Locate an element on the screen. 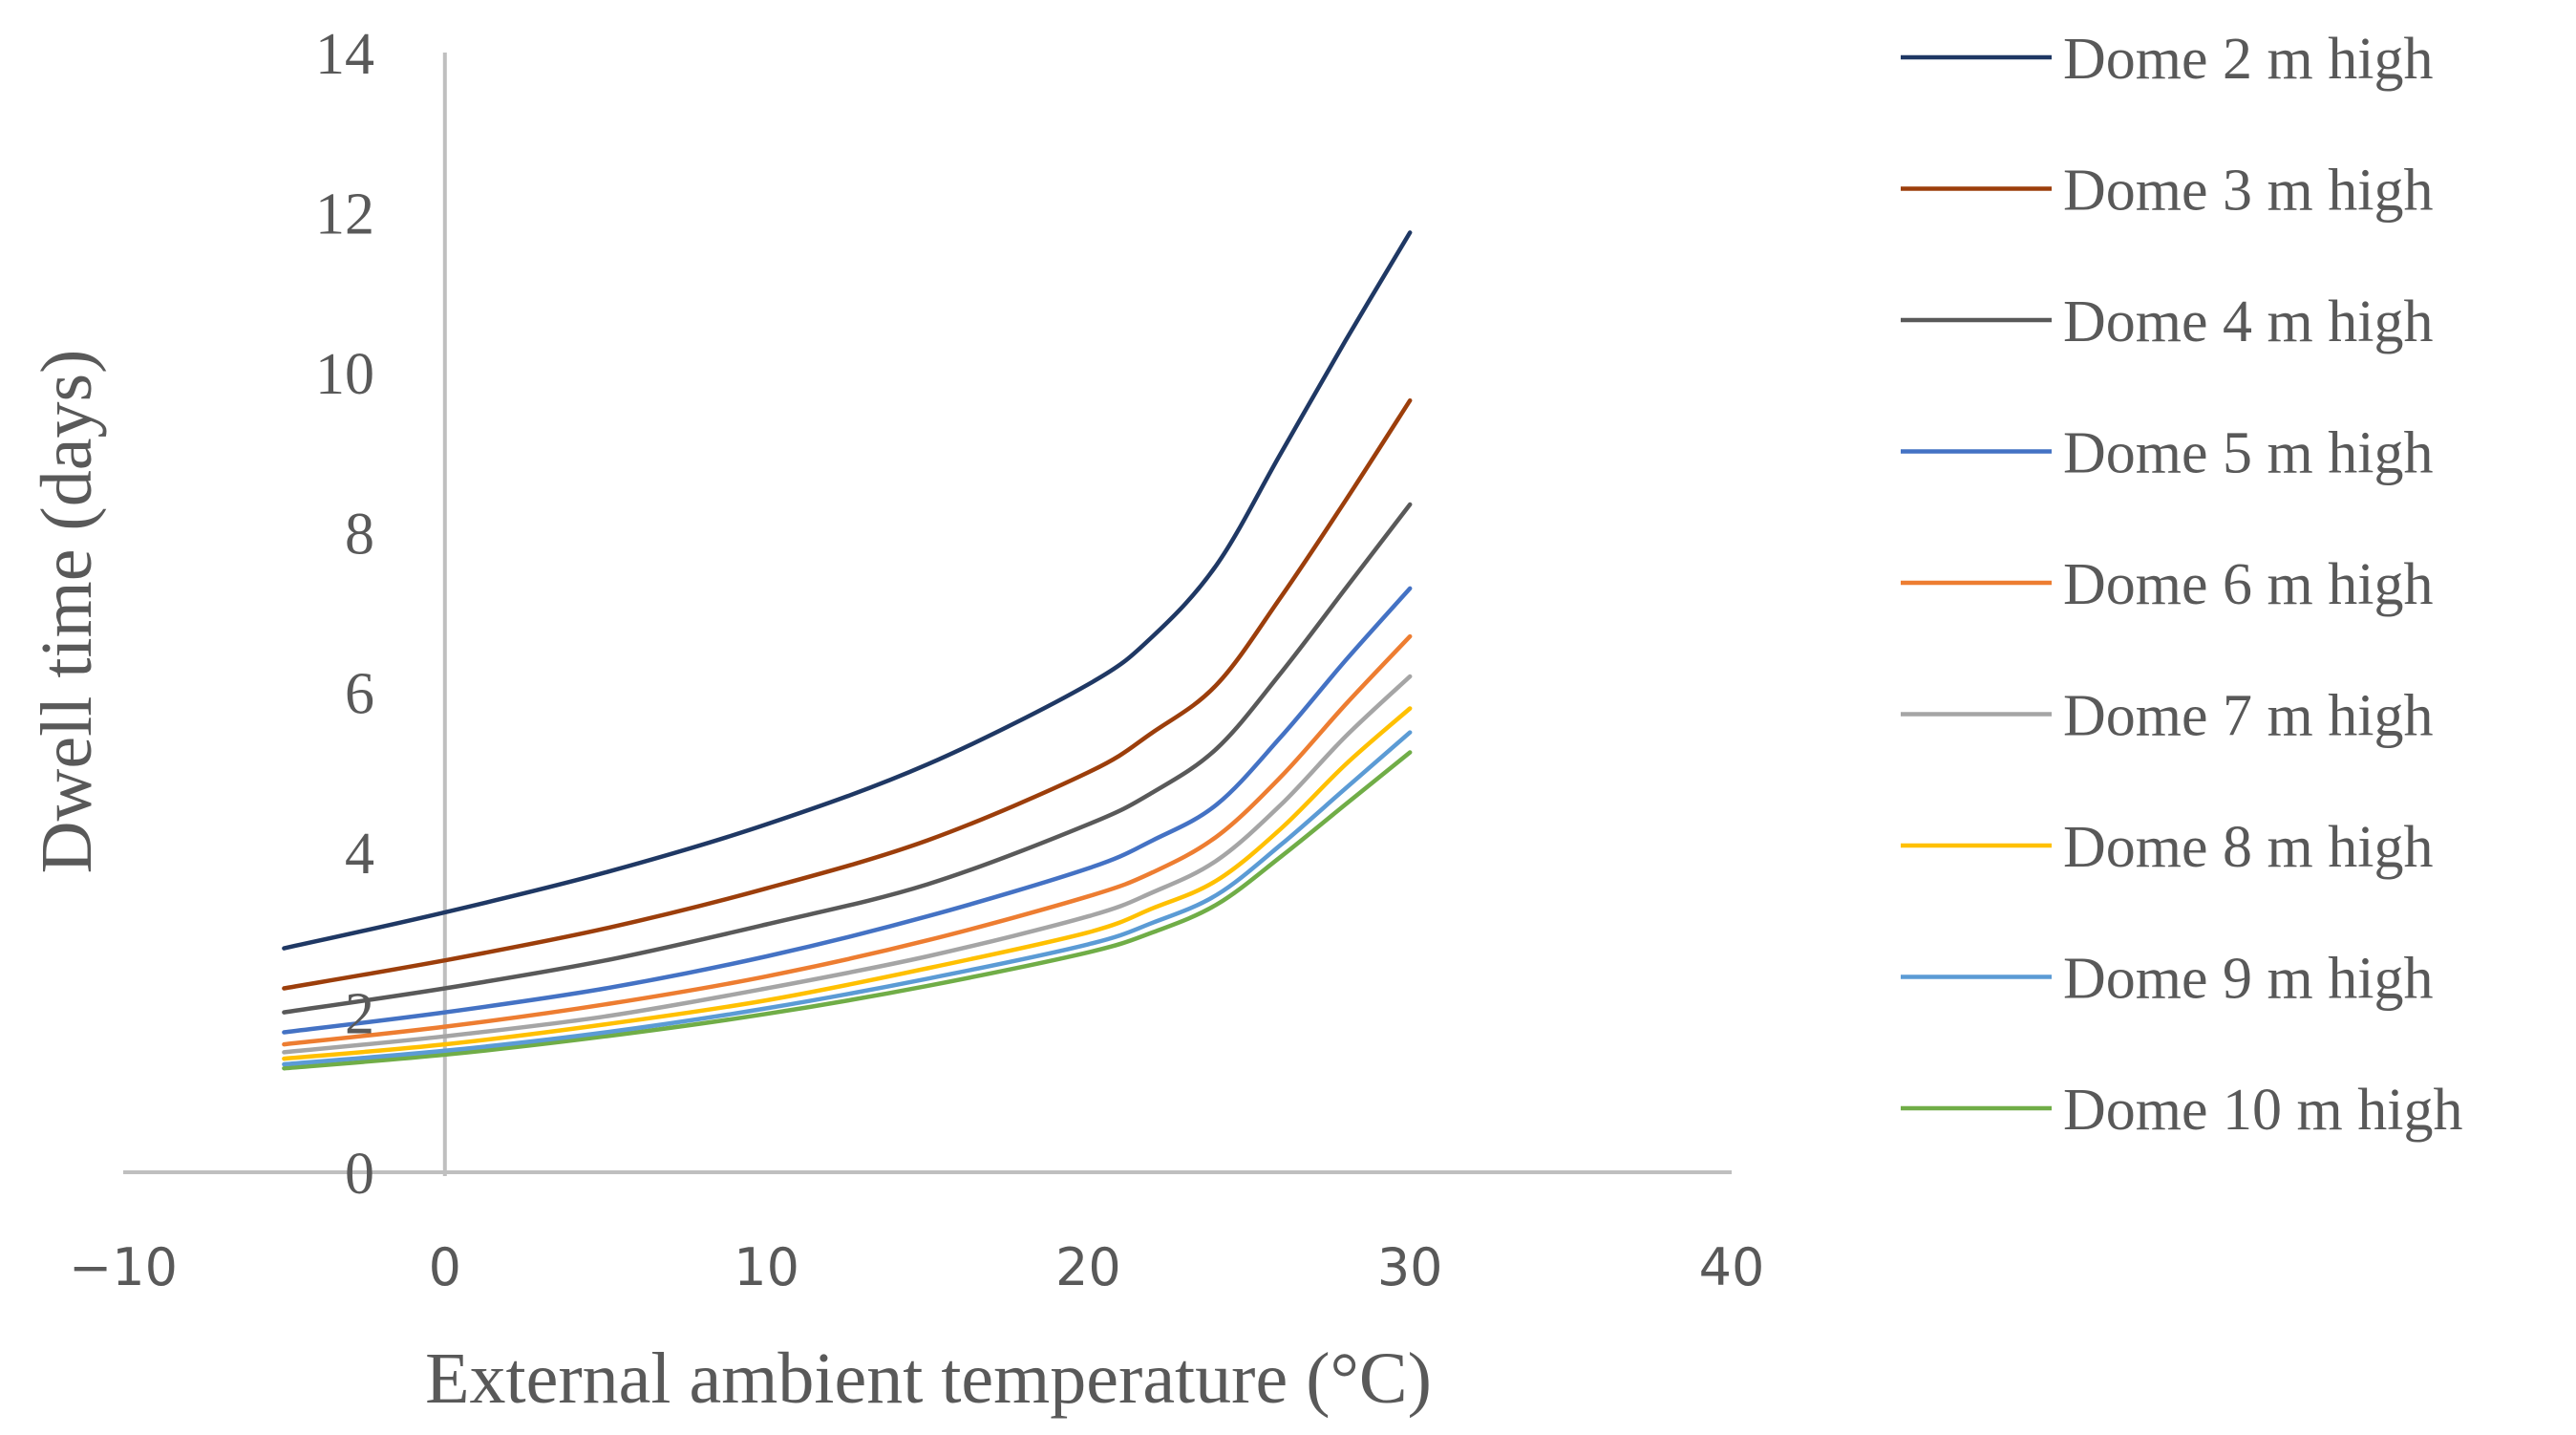 The width and height of the screenshot is (2576, 1435). y-tick-label: 2 is located at coordinates (359, 1014).